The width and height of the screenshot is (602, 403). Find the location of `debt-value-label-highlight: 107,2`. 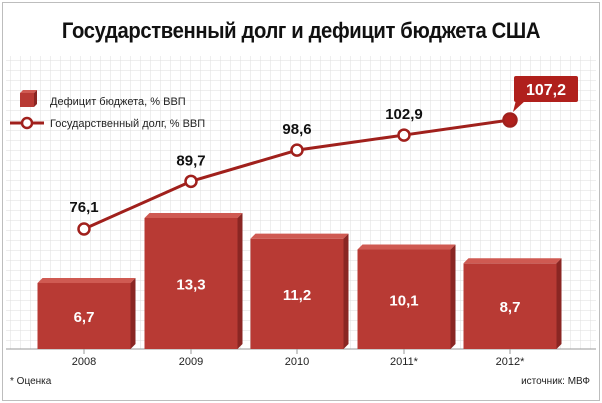

debt-value-label-highlight: 107,2 is located at coordinates (546, 90).